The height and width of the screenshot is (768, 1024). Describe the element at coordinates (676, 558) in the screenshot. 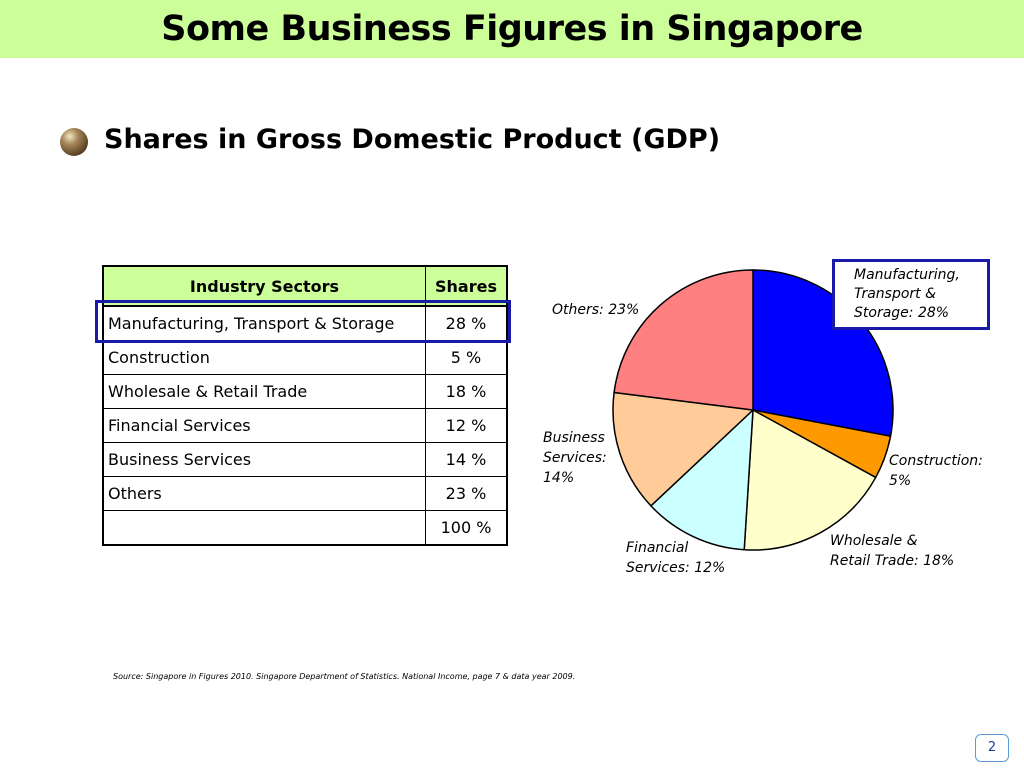

I see `pie-label-financial-services: Financial Services: 12%` at that location.